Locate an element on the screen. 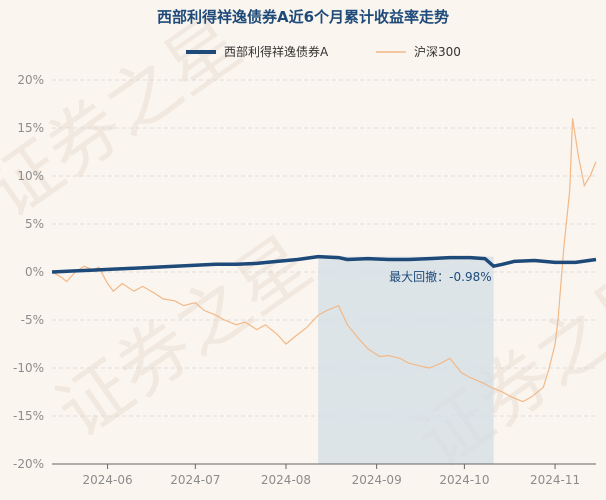 This screenshot has width=606, height=500. legend-label-index: 沪深300 is located at coordinates (437, 52).